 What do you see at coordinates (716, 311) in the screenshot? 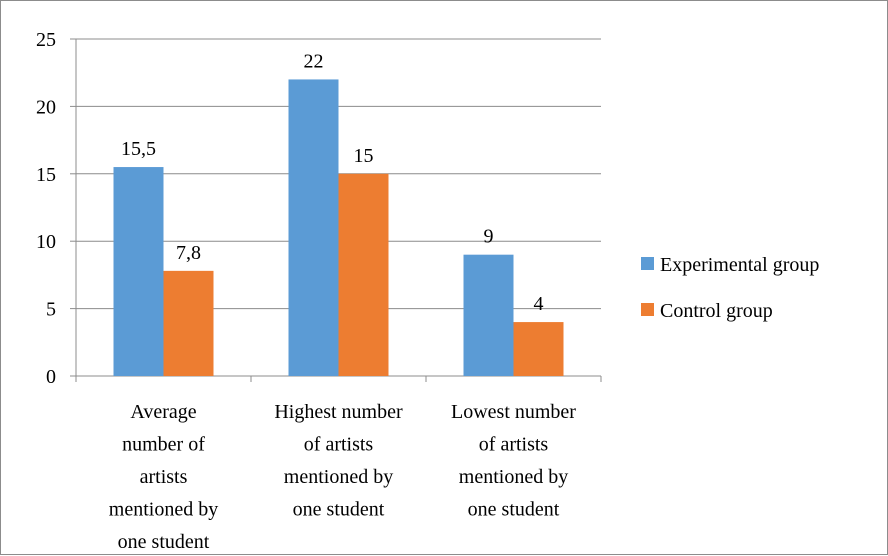
I see `legend-label: Control group` at bounding box center [716, 311].